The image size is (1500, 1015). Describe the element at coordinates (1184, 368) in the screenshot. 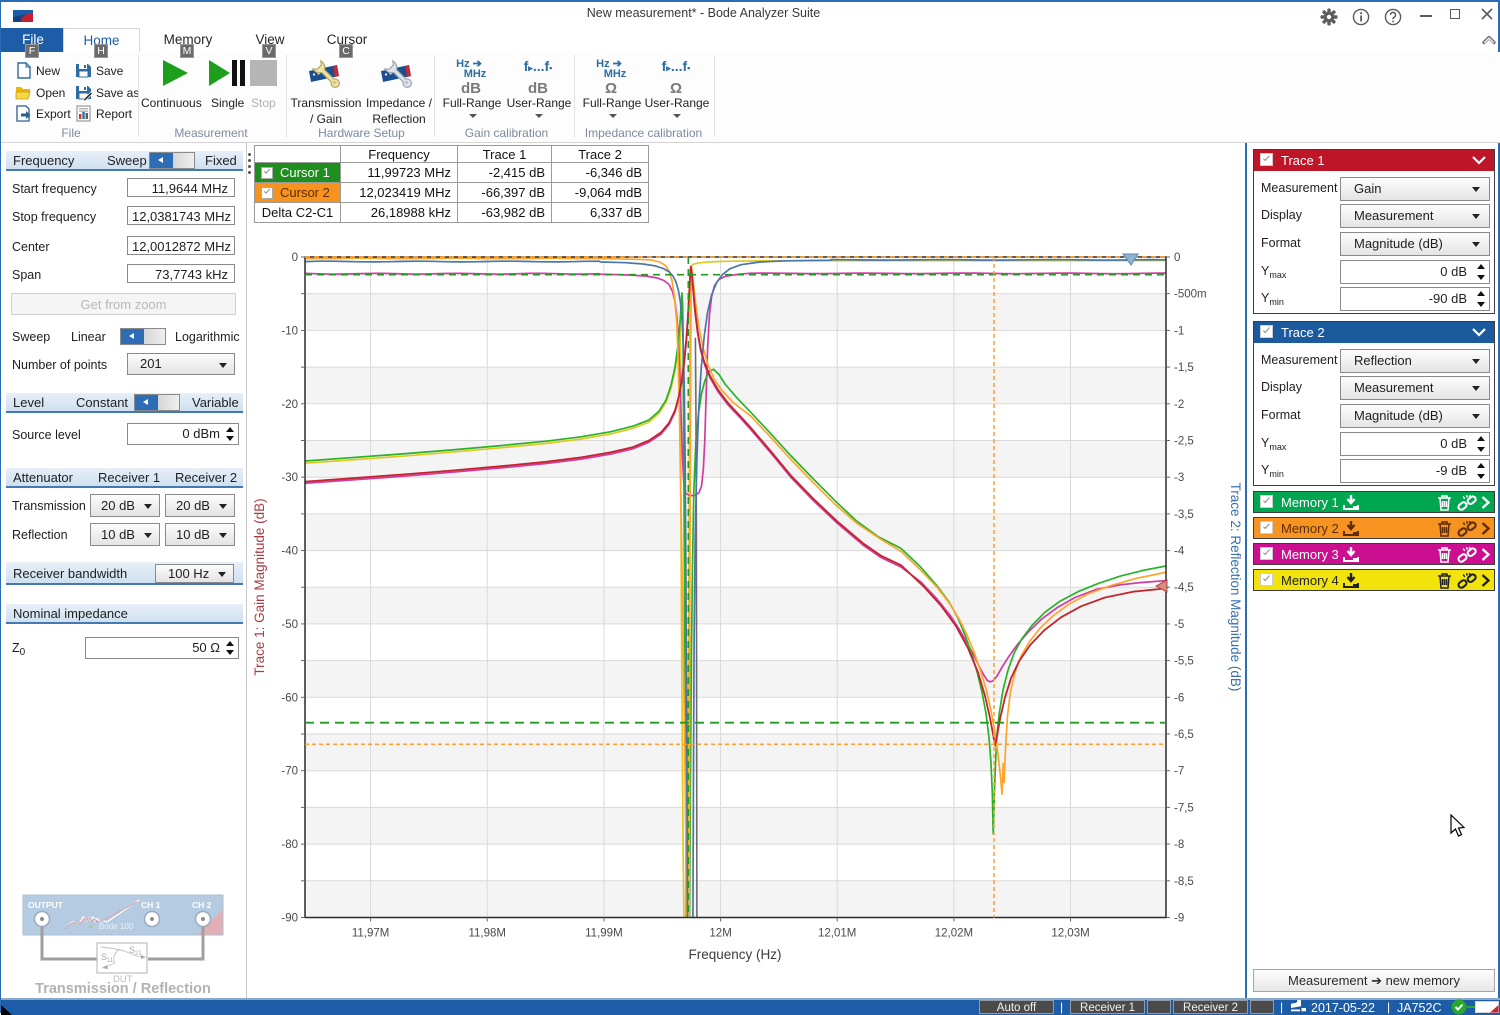

I see `svg-text: -1,5` at that location.